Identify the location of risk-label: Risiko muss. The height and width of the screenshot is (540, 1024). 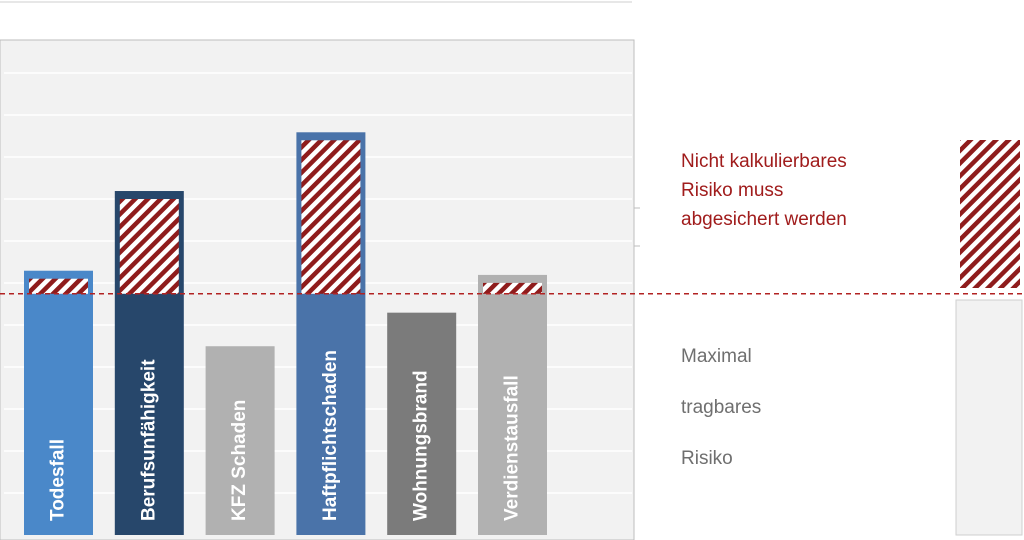
(732, 190).